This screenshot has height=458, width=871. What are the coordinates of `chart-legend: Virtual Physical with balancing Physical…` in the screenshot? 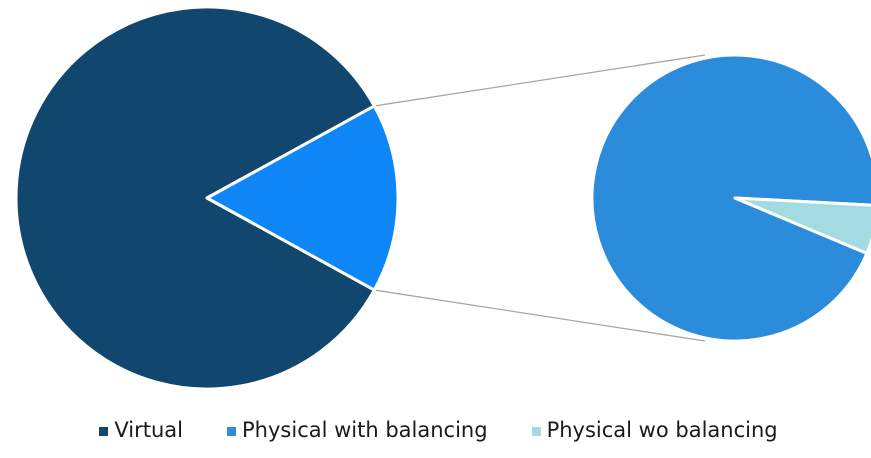 It's located at (435, 438).